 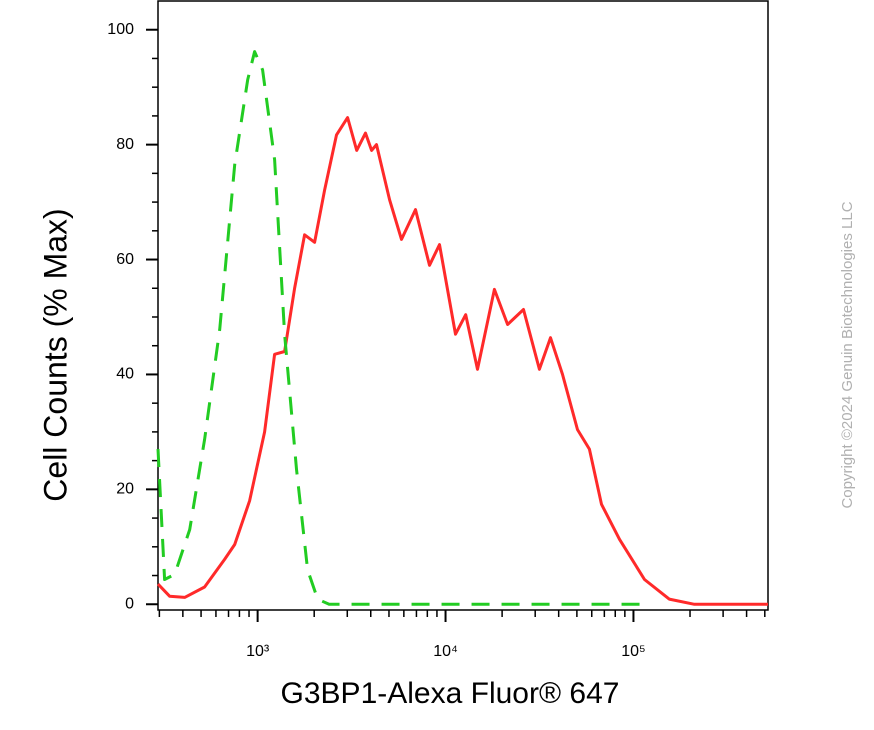 I want to click on x-tick-label: 10³, so click(x=258, y=651).